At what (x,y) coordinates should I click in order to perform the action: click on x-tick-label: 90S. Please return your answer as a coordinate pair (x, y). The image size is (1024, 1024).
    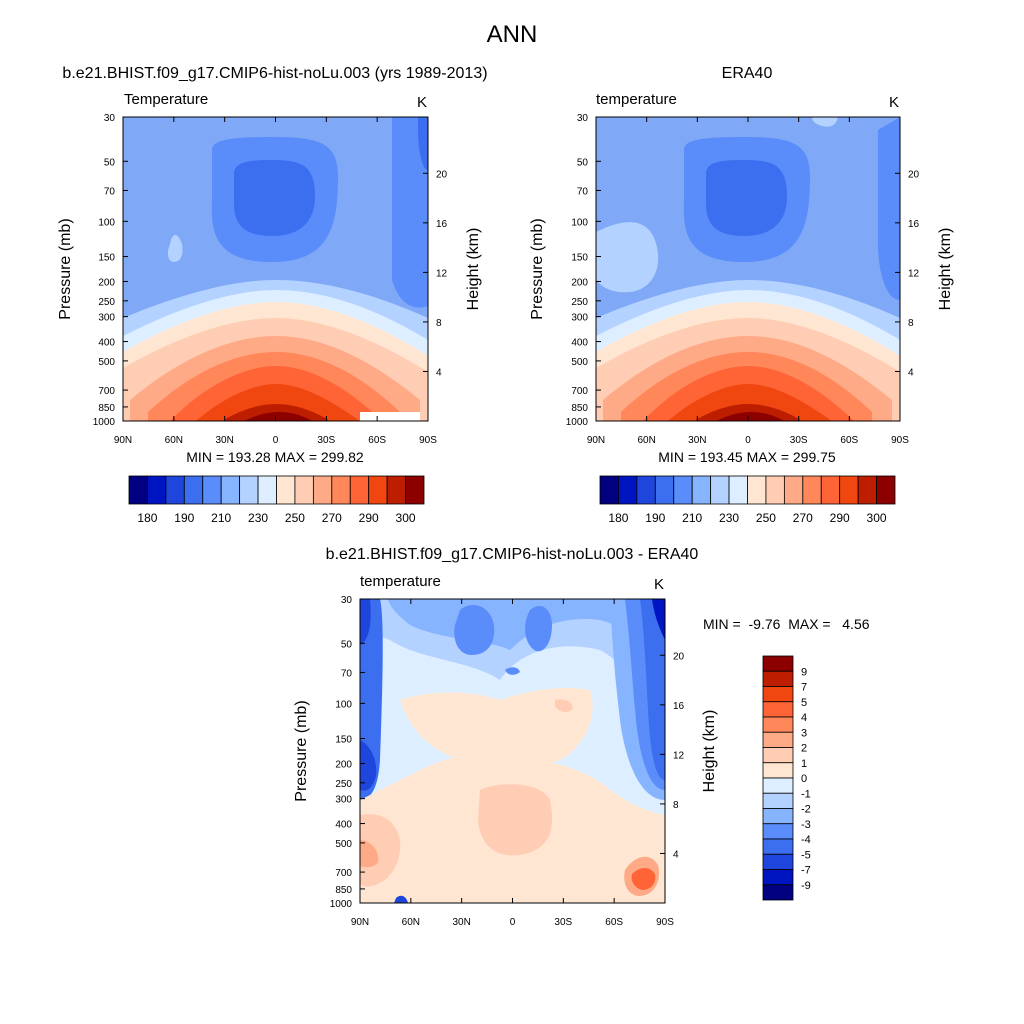
    Looking at the image, I should click on (900, 440).